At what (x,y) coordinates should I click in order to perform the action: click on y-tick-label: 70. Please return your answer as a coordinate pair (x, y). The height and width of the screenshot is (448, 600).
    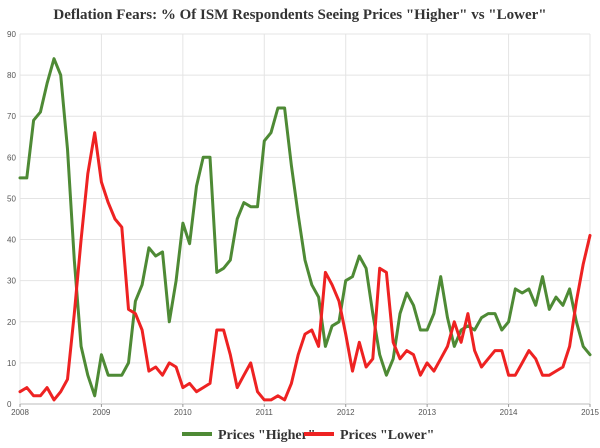
    Looking at the image, I should click on (11, 116).